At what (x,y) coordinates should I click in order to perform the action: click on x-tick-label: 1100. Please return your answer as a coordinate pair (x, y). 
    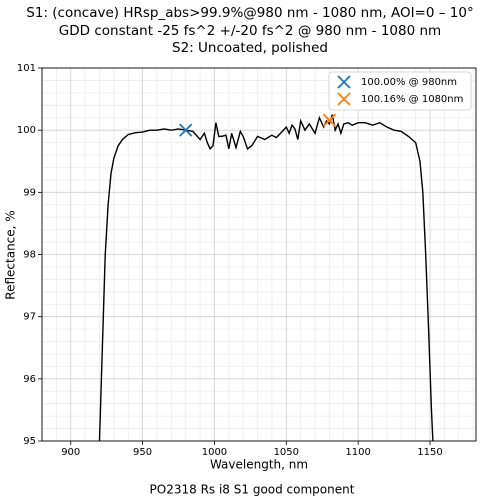
    Looking at the image, I should click on (357, 452).